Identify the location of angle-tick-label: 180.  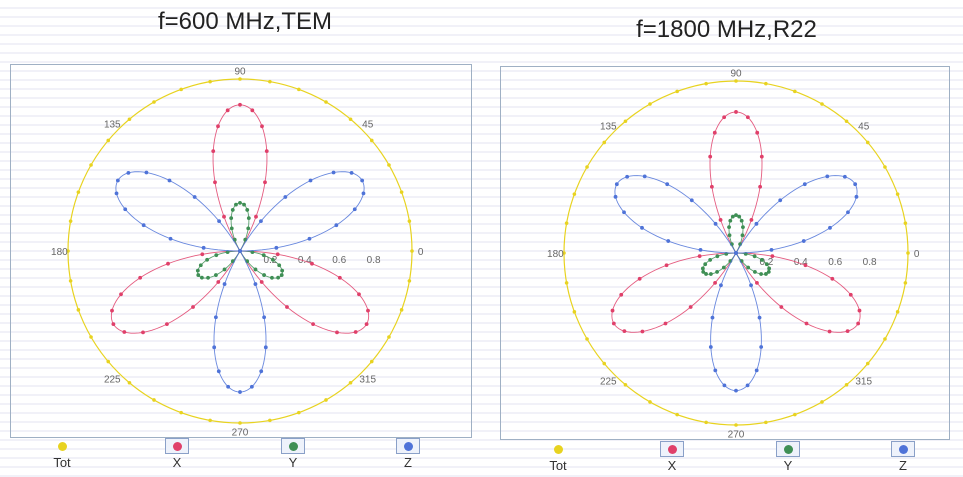
(59, 252).